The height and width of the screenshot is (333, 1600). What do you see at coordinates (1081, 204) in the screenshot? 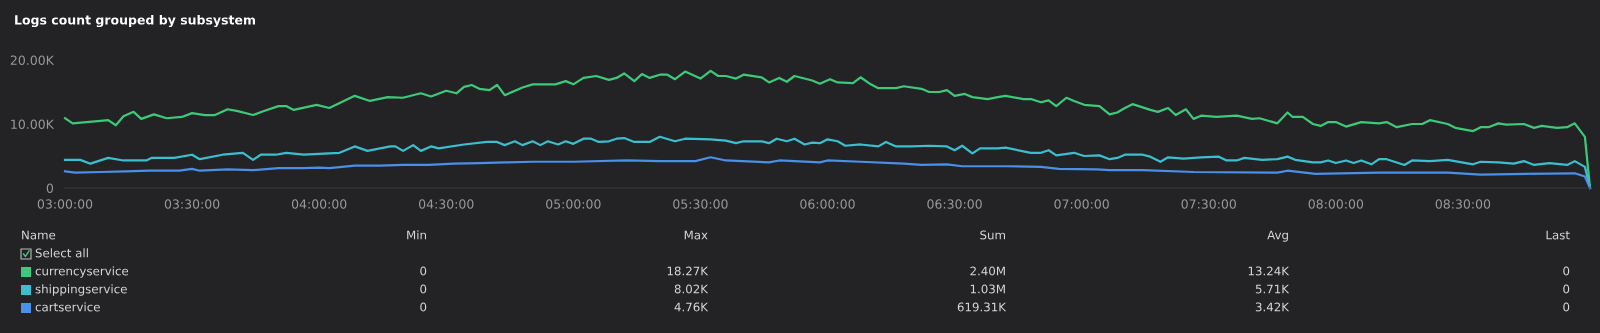
I see `x-tick-label: 07:00:00` at bounding box center [1081, 204].